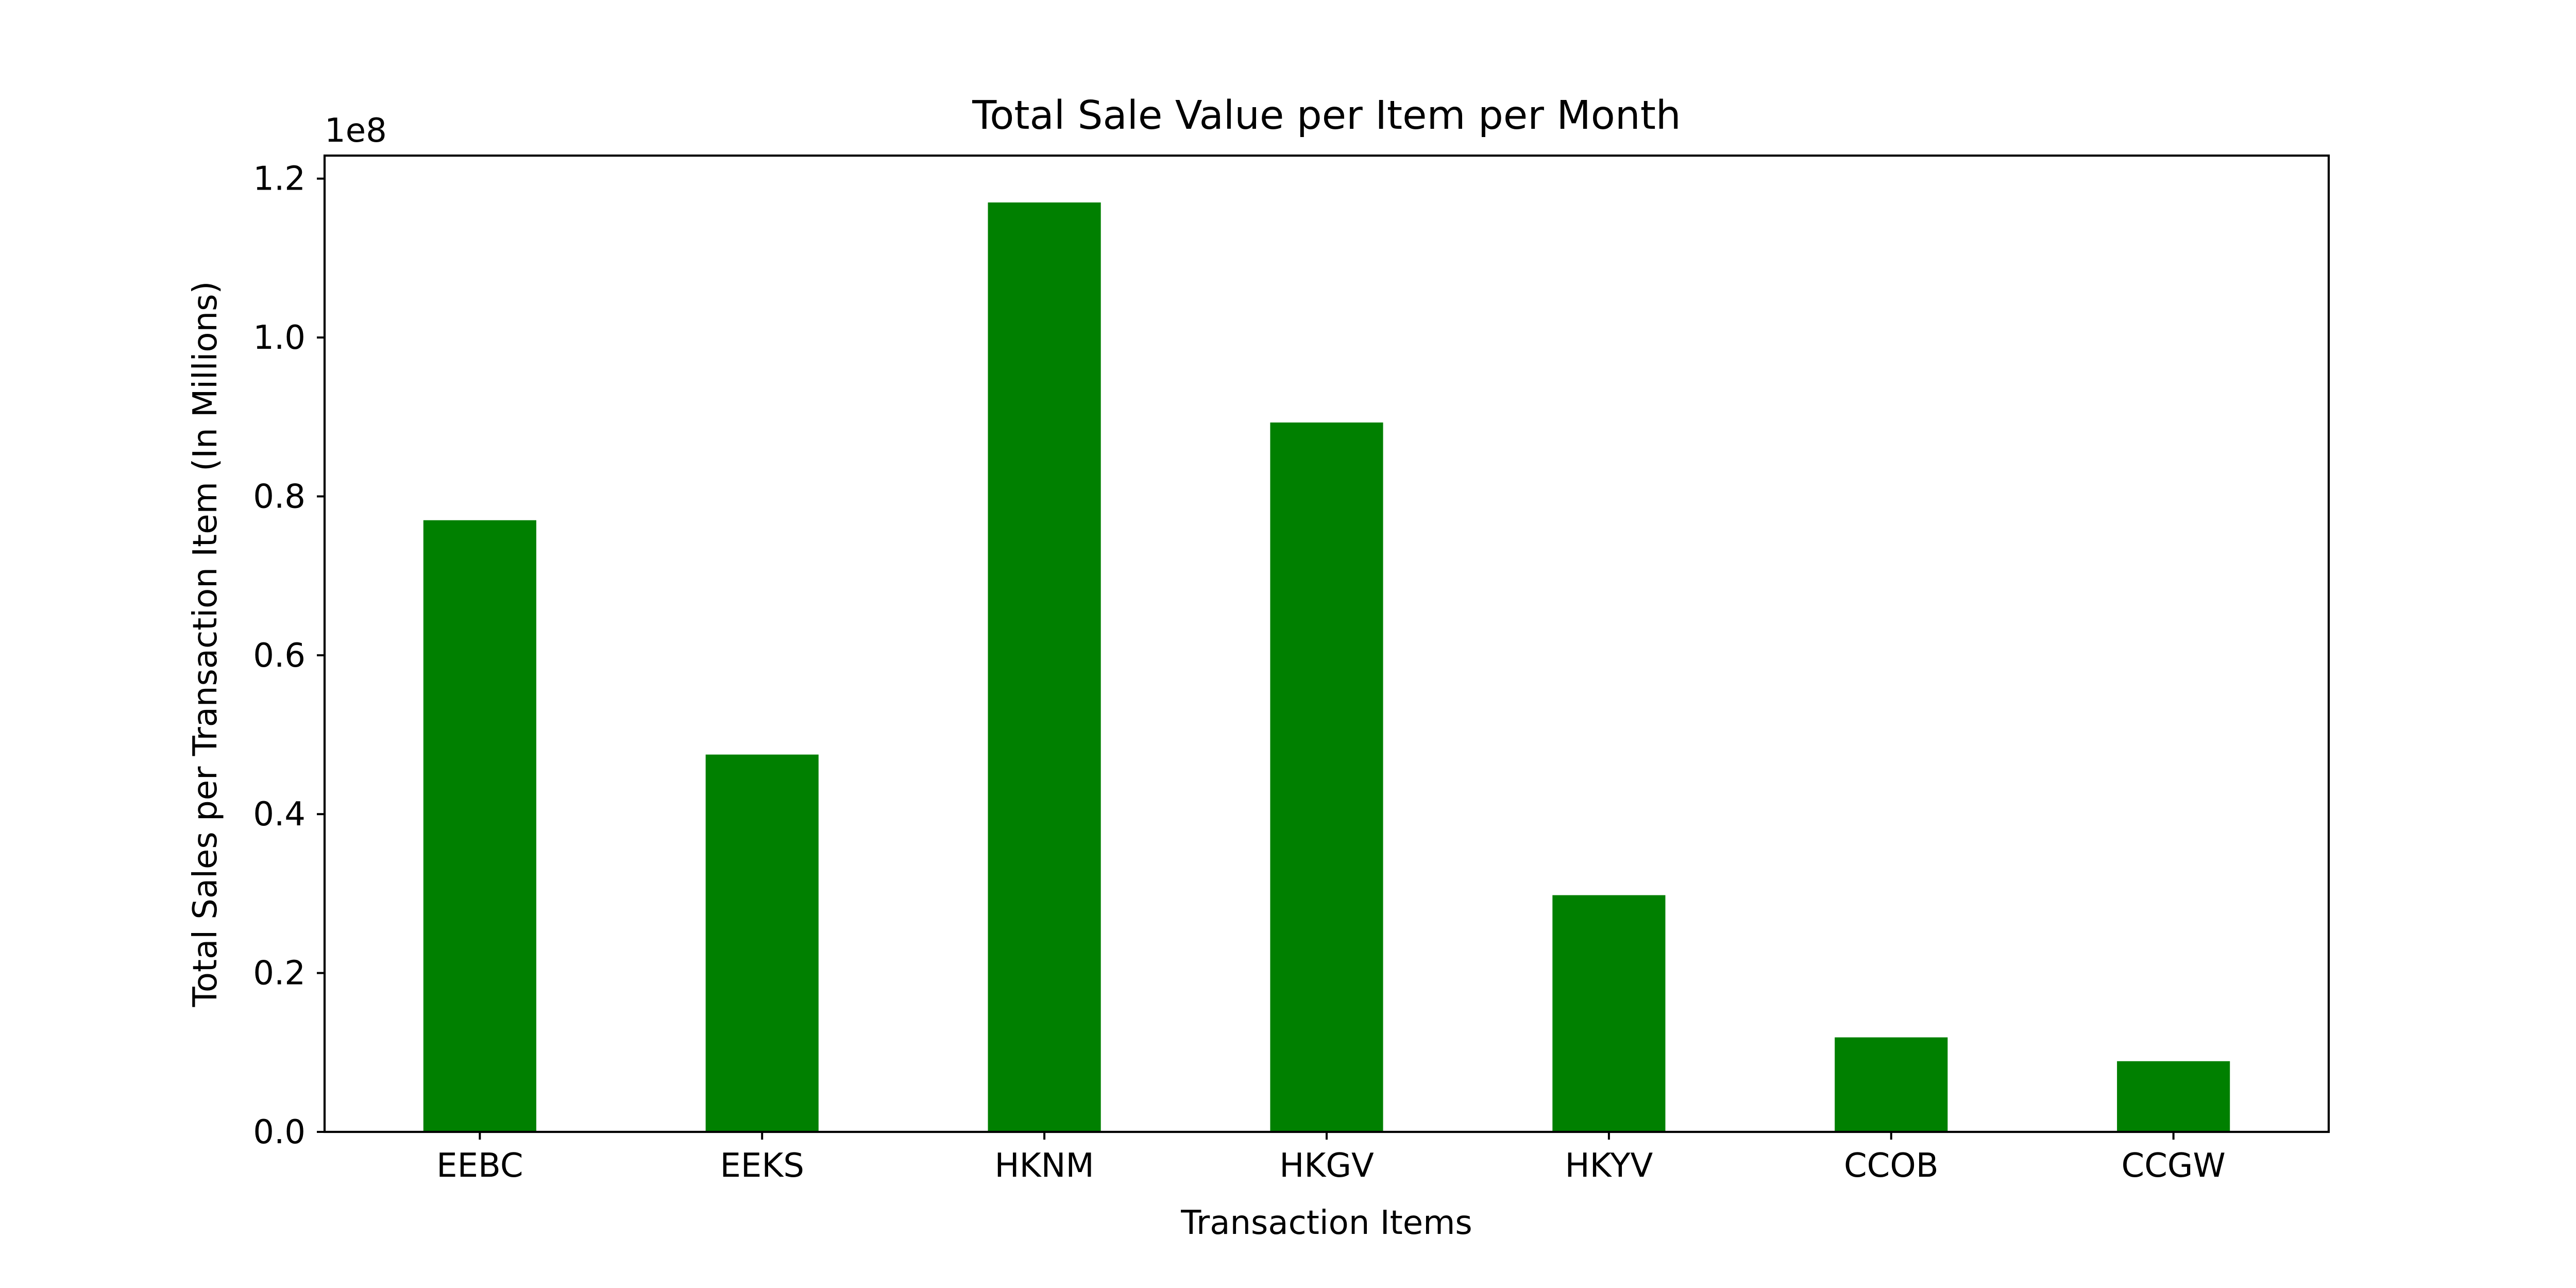 This screenshot has height=1288, width=2576. What do you see at coordinates (279, 974) in the screenshot?
I see `y-tick-label: 0.2` at bounding box center [279, 974].